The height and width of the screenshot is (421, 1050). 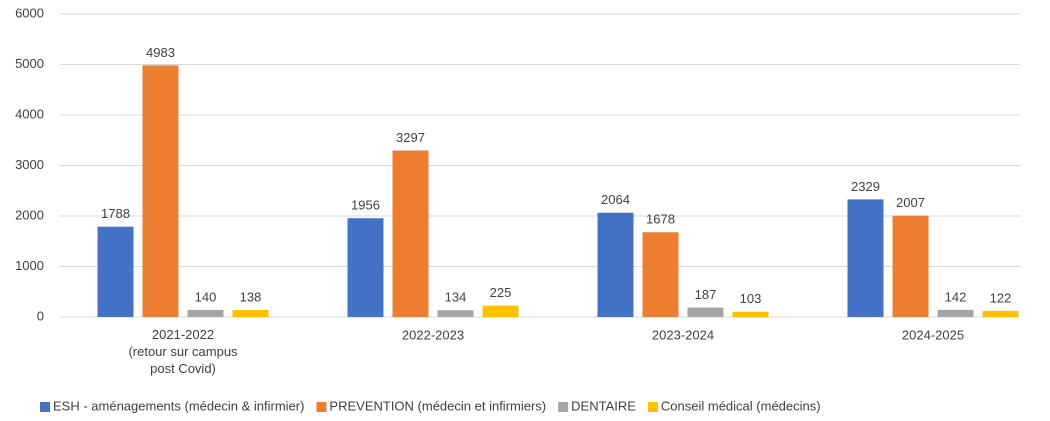 I want to click on value-label: 3297, so click(x=410, y=137).